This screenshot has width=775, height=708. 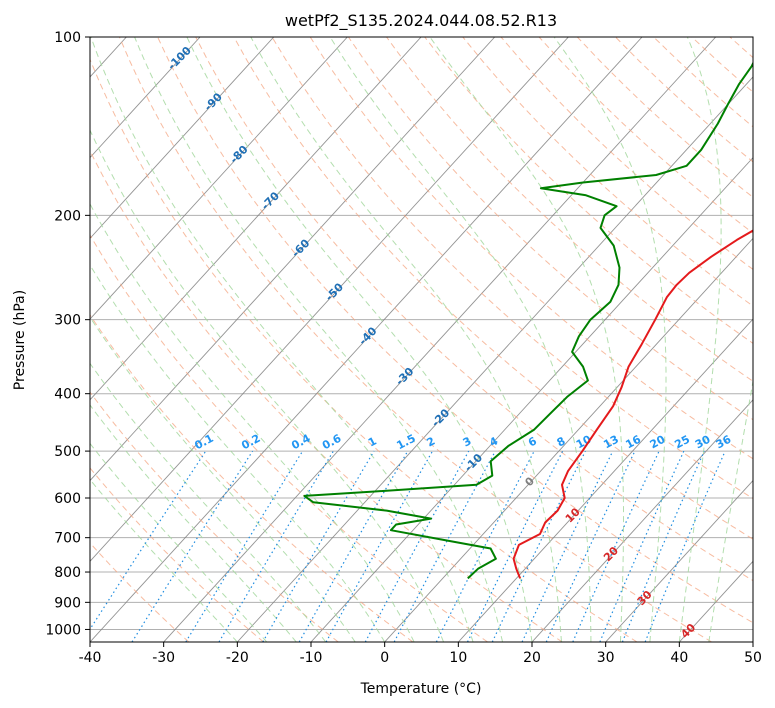 I want to click on y-tick-label: 100, so click(x=67, y=38).